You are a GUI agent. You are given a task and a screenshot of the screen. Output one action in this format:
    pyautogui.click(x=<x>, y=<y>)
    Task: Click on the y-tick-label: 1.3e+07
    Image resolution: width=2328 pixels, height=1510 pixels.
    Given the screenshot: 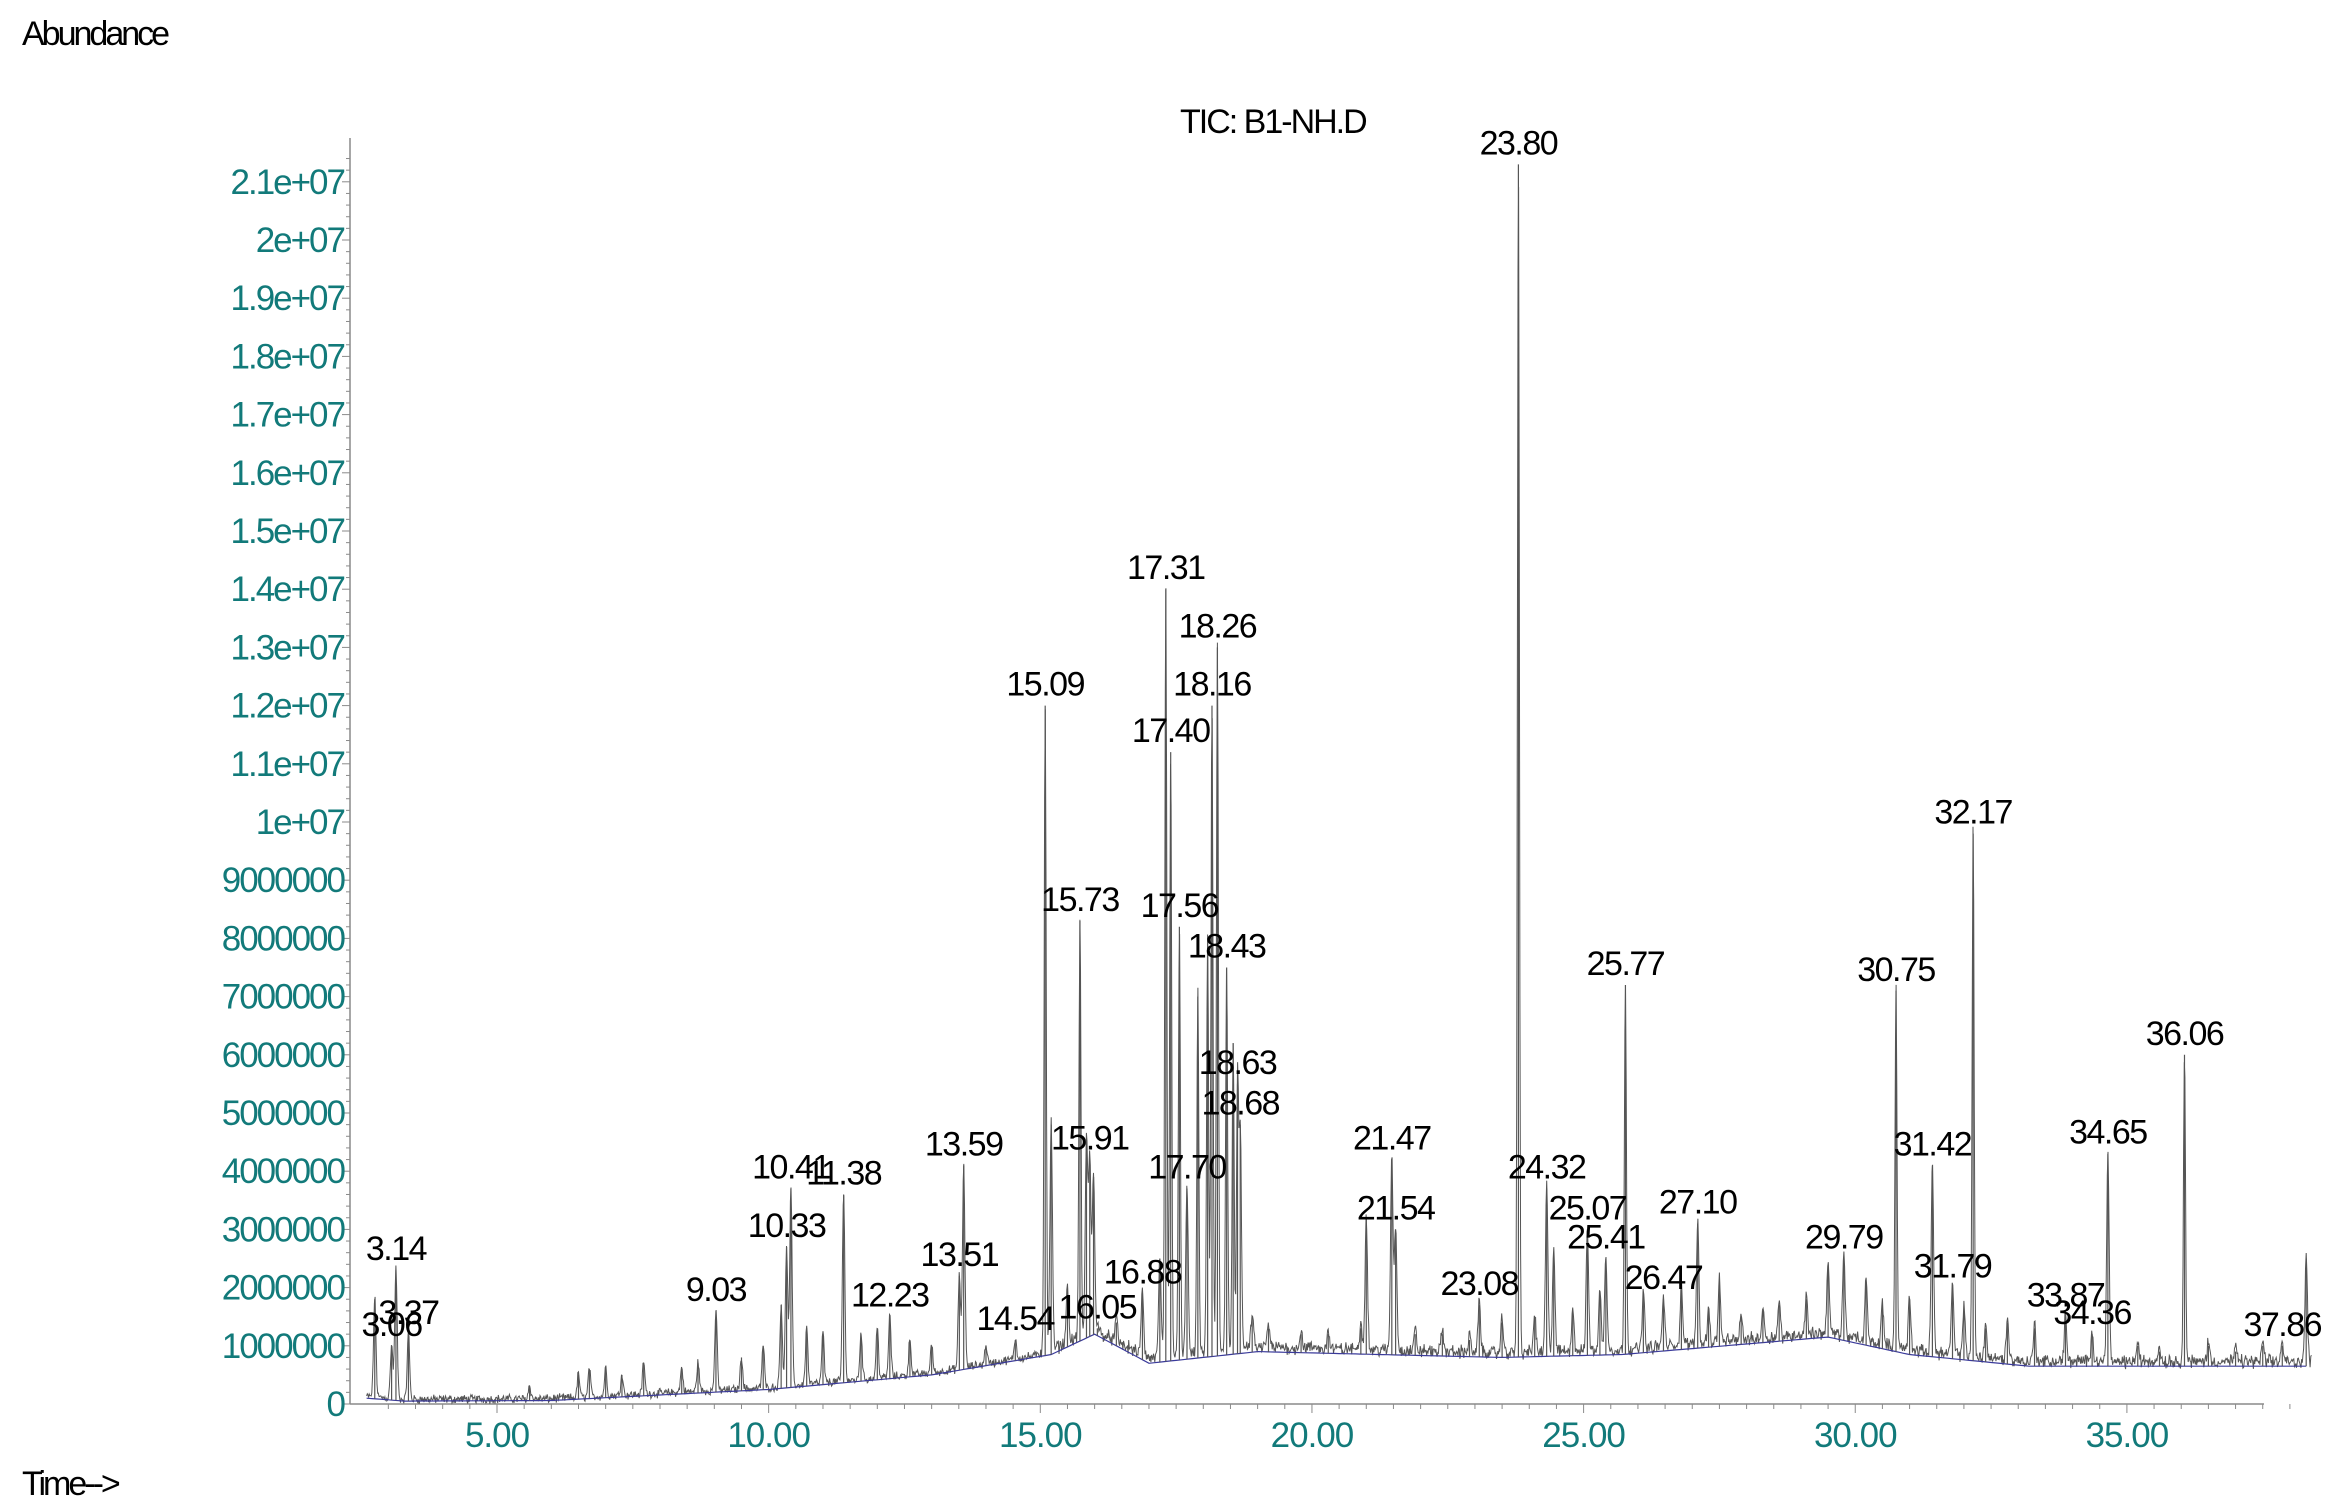 What is the action you would take?
    pyautogui.click(x=288, y=647)
    